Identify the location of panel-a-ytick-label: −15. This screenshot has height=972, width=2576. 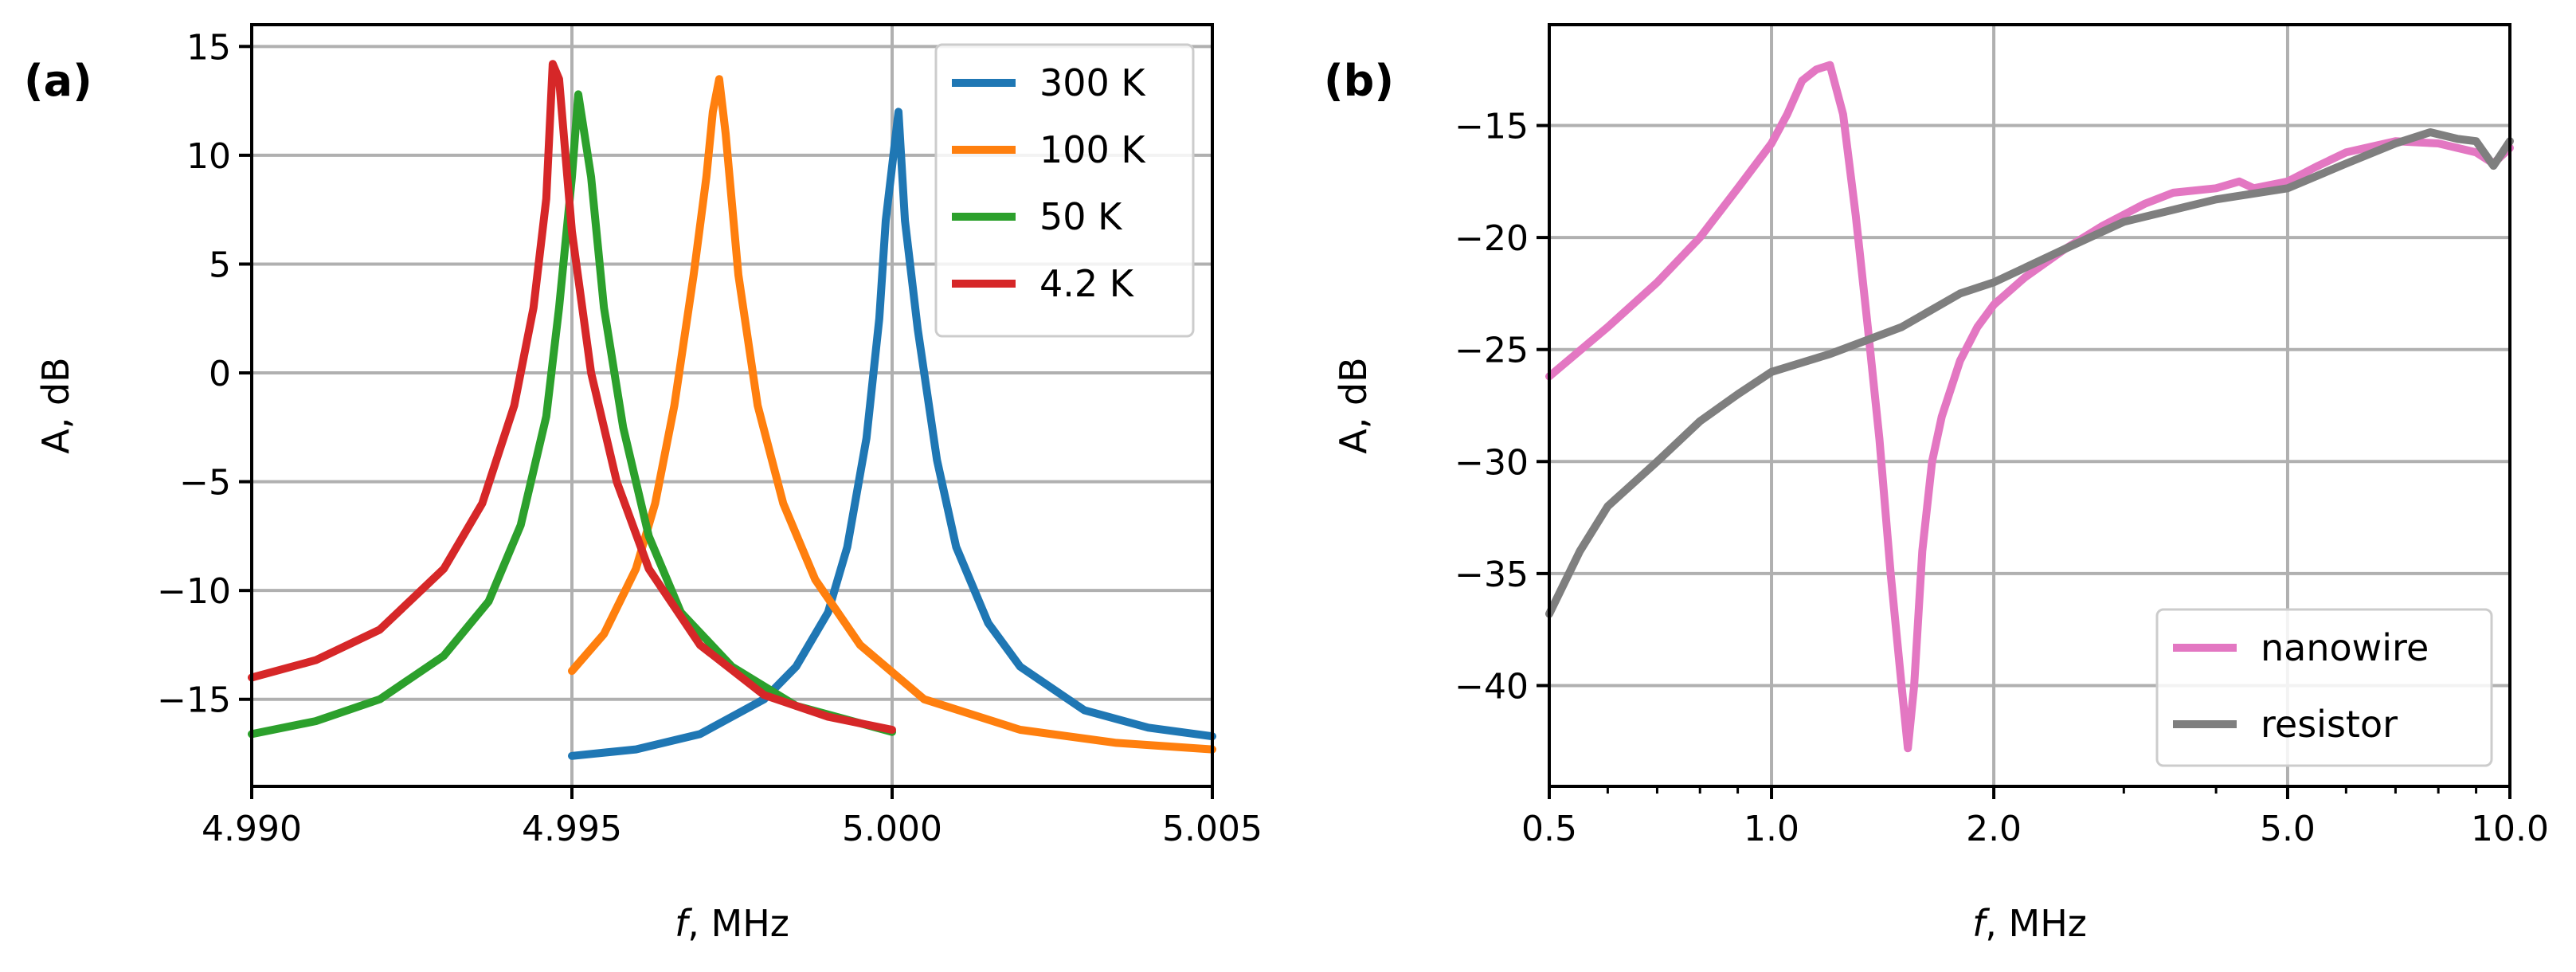
(194, 700).